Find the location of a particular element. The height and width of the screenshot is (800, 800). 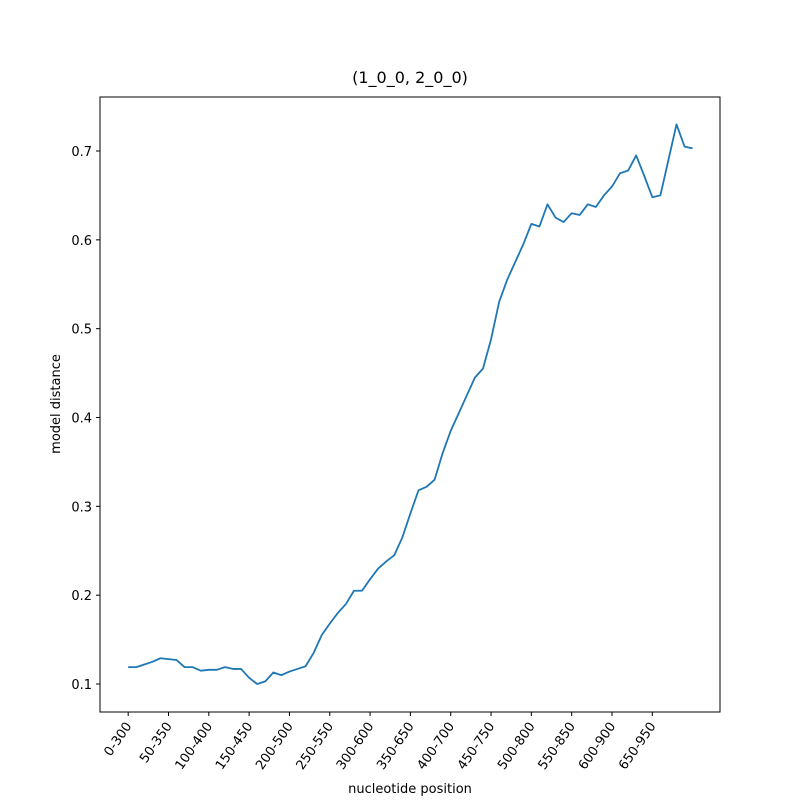

x-axis-label: nucleotide position is located at coordinates (410, 789).